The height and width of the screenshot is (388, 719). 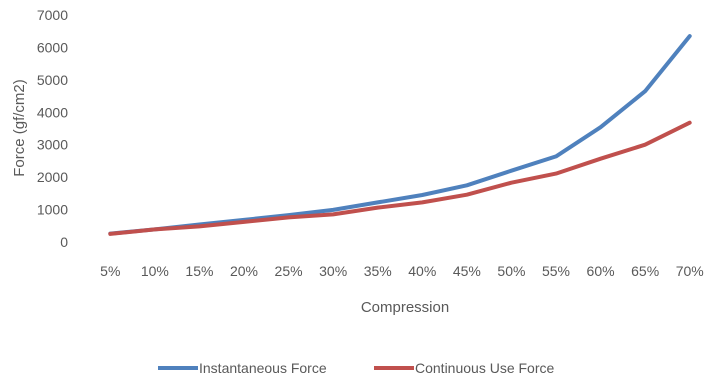 I want to click on x-tick-label: 50%, so click(x=511, y=271).